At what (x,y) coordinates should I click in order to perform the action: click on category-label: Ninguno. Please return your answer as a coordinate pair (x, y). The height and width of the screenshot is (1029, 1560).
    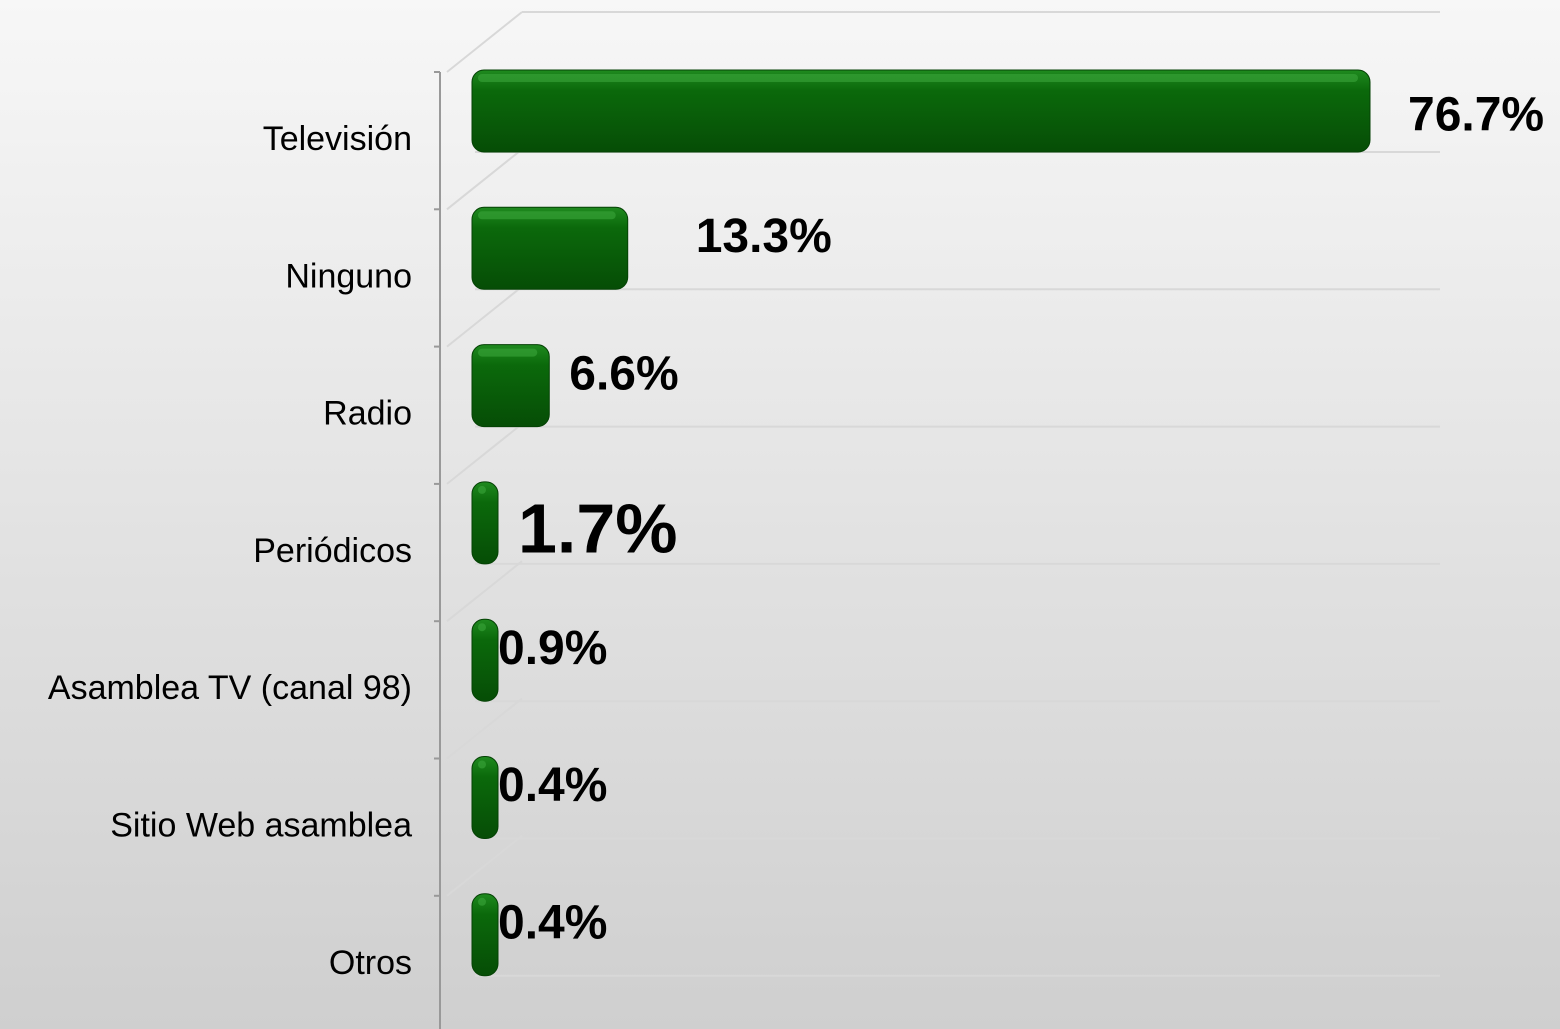
    Looking at the image, I should click on (348, 276).